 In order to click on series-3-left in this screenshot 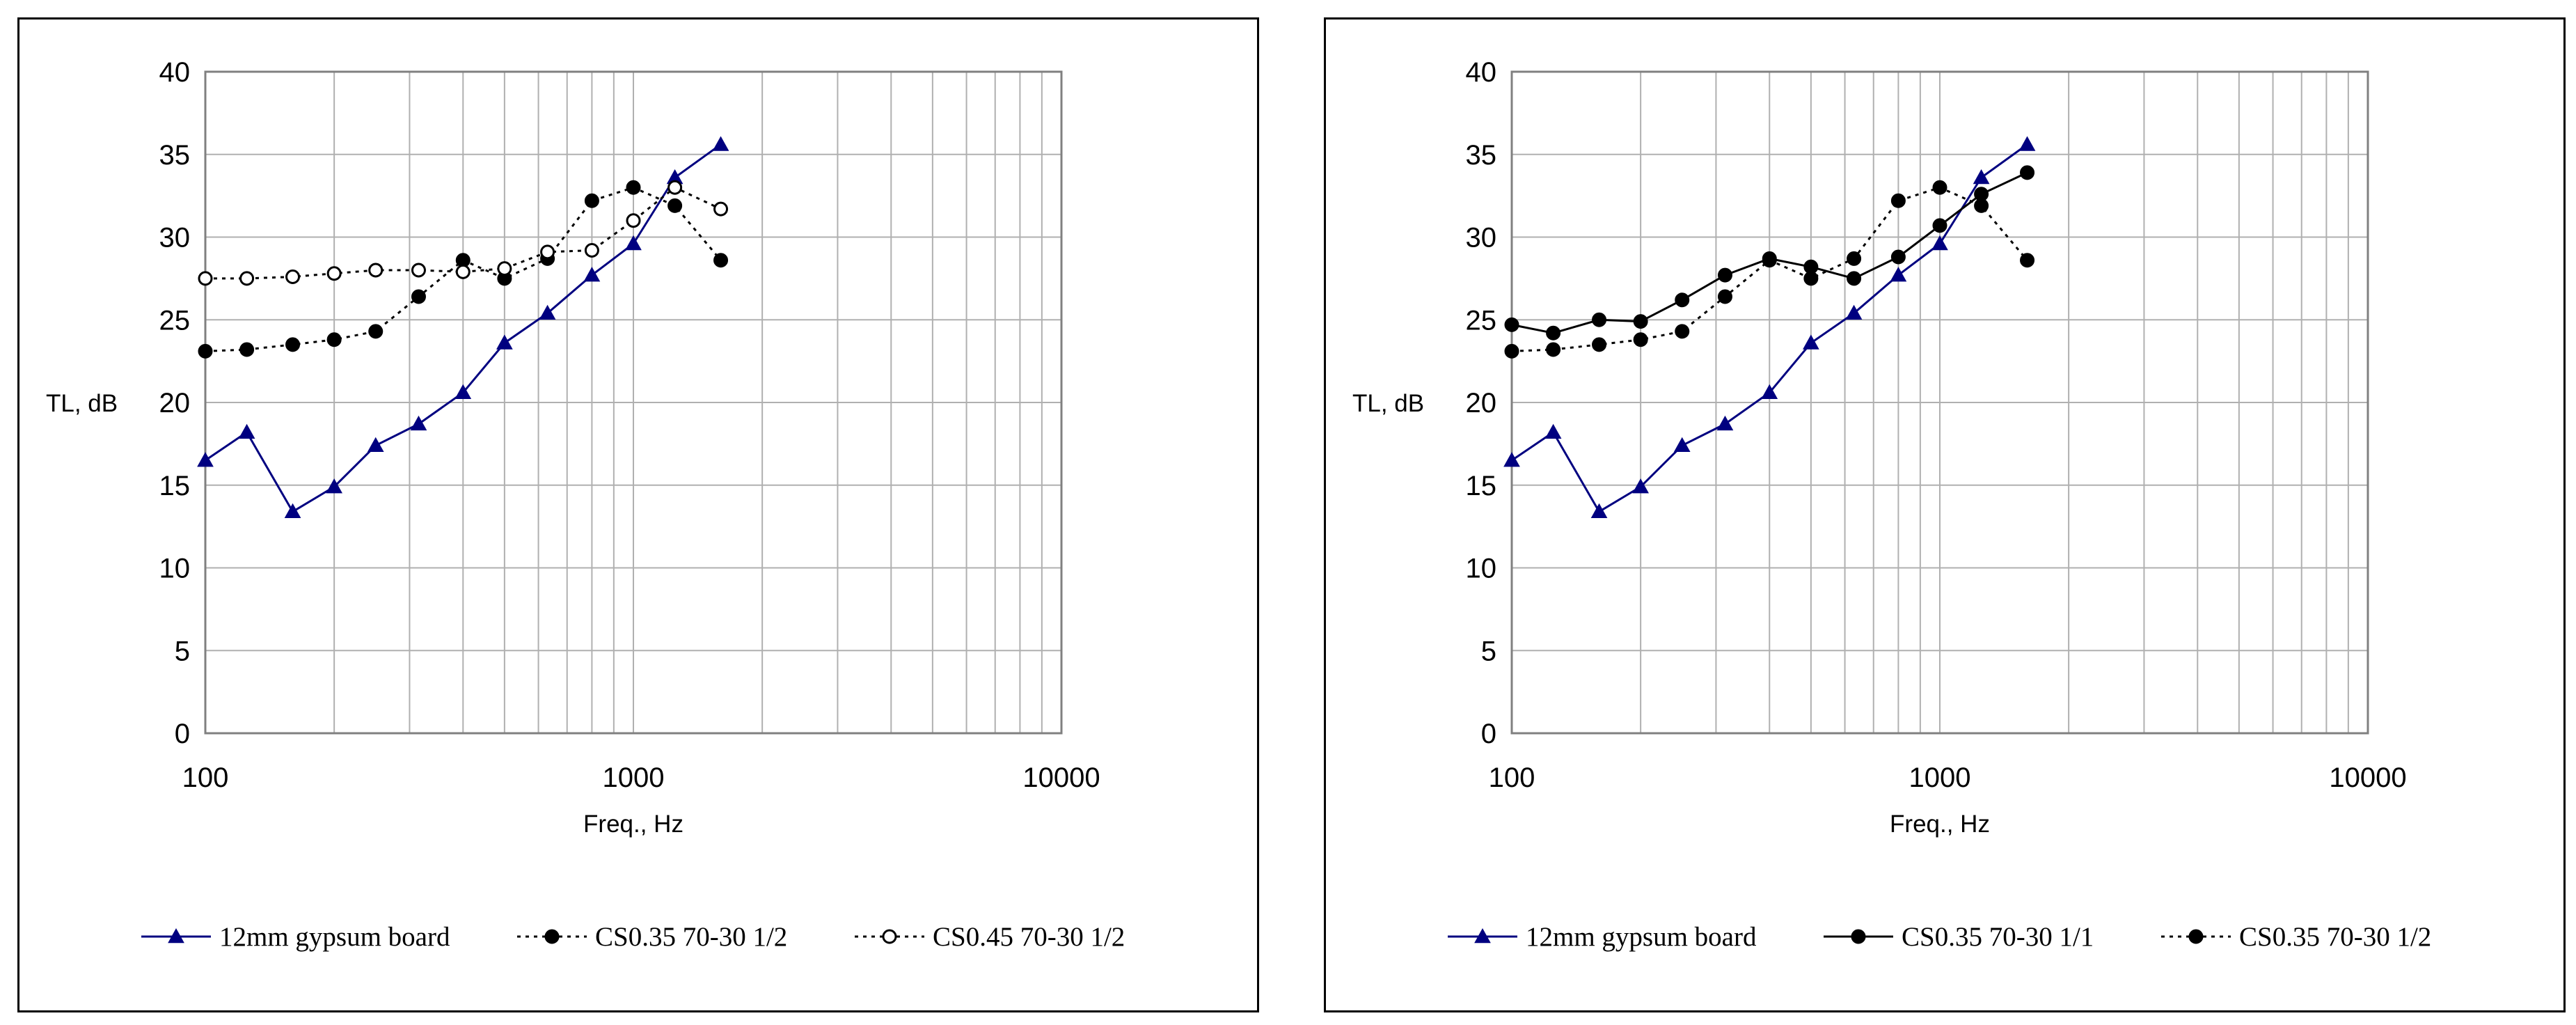, I will do `click(463, 233)`.